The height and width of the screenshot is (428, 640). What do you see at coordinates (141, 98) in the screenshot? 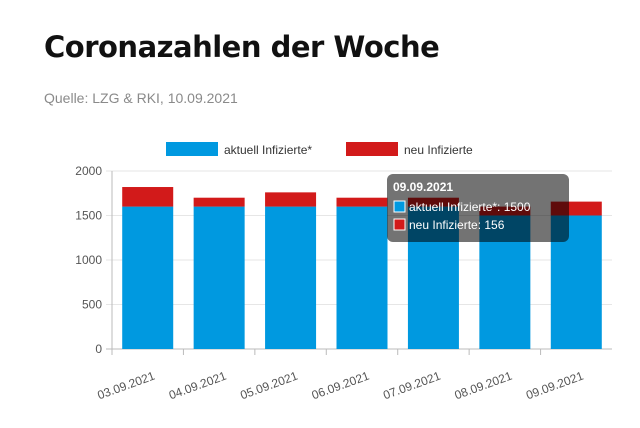
I see `source-note: Quelle: LZG & RKI, 10.09.2021` at bounding box center [141, 98].